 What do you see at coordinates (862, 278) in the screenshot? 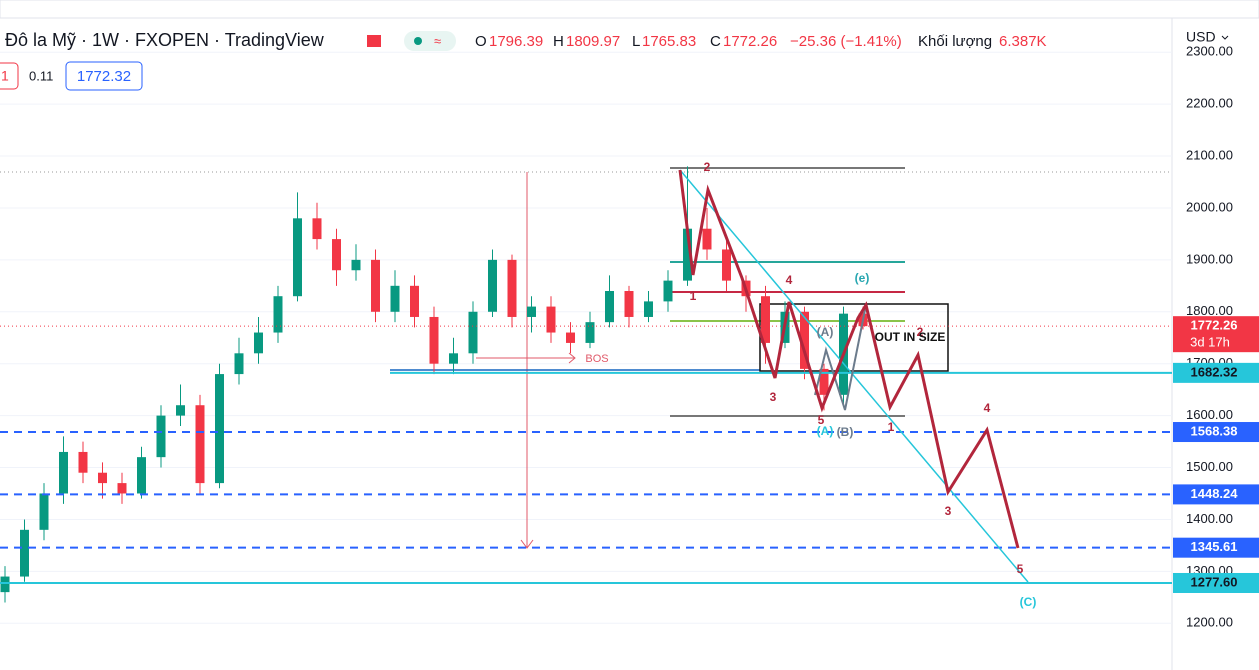
I see `wave-label: (e)` at bounding box center [862, 278].